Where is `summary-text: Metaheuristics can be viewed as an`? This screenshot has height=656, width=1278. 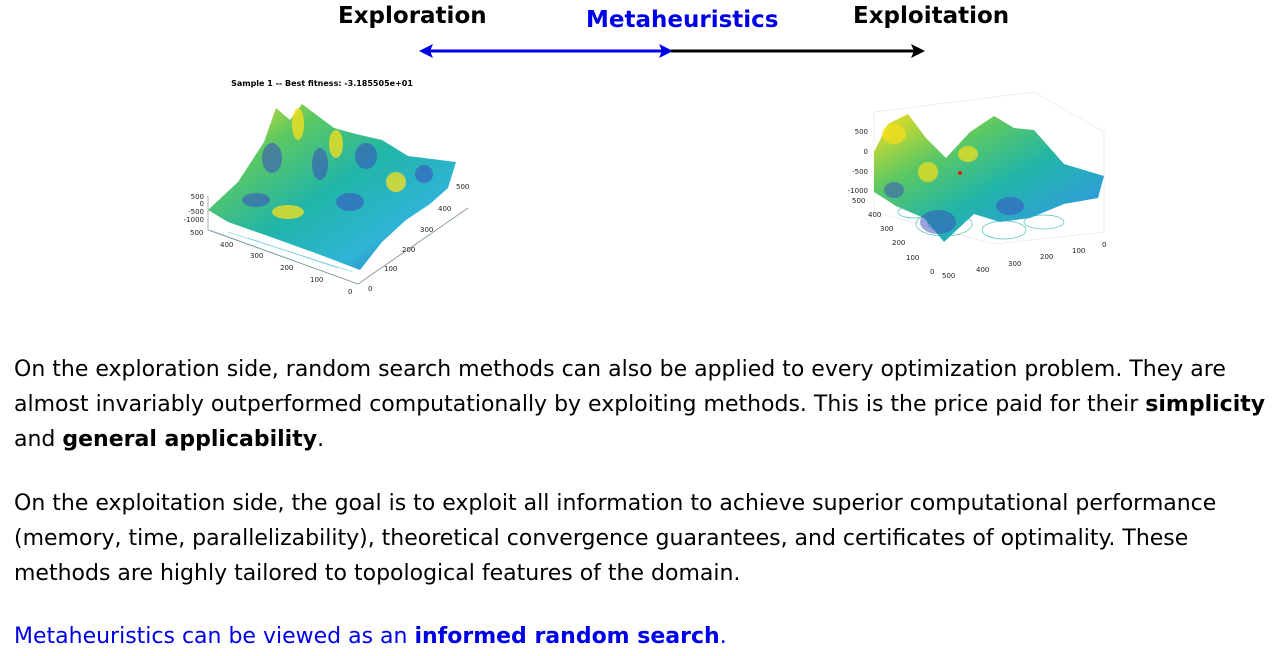 summary-text: Metaheuristics can be viewed as an is located at coordinates (214, 636).